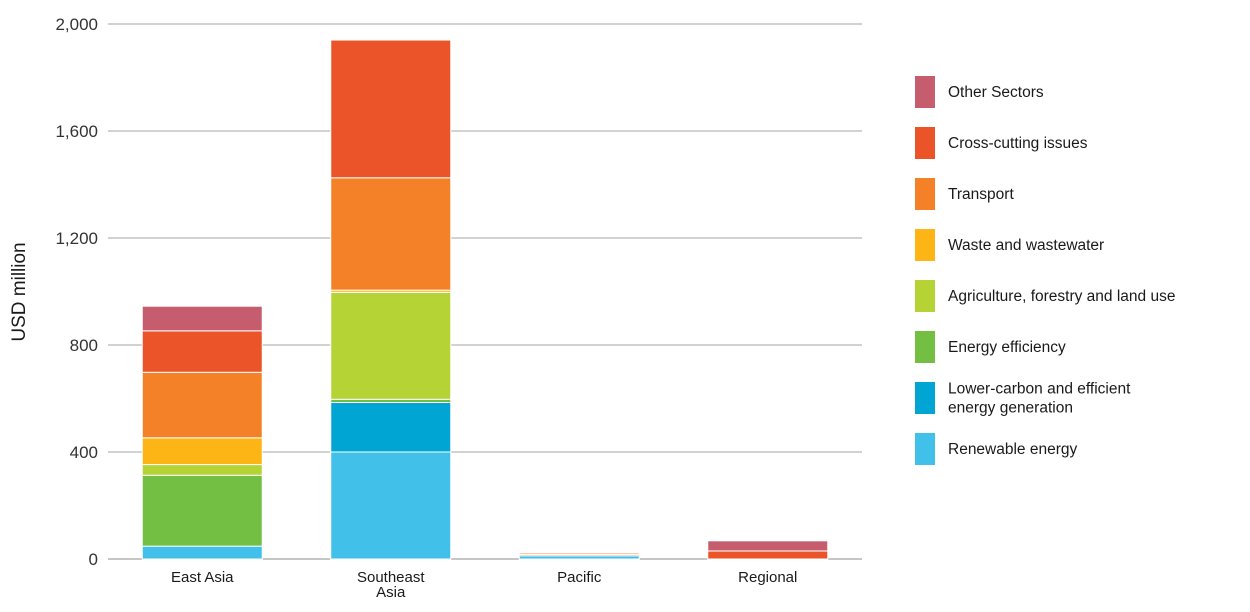 The image size is (1250, 612). I want to click on y-axis-title: USD million, so click(19, 291).